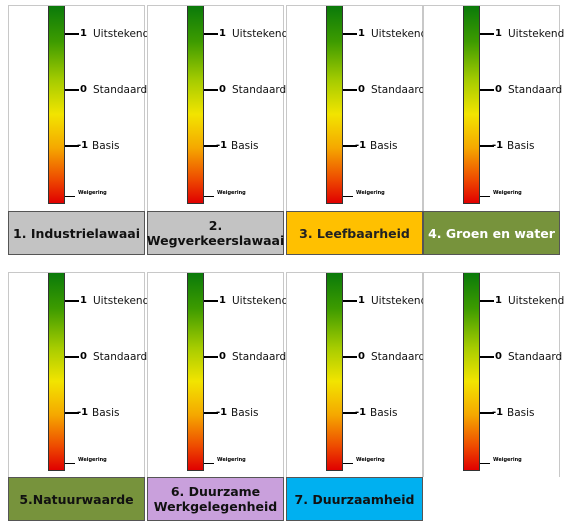  What do you see at coordinates (76, 499) in the screenshot?
I see `criterion-title: 5.Natuurwaarde` at bounding box center [76, 499].